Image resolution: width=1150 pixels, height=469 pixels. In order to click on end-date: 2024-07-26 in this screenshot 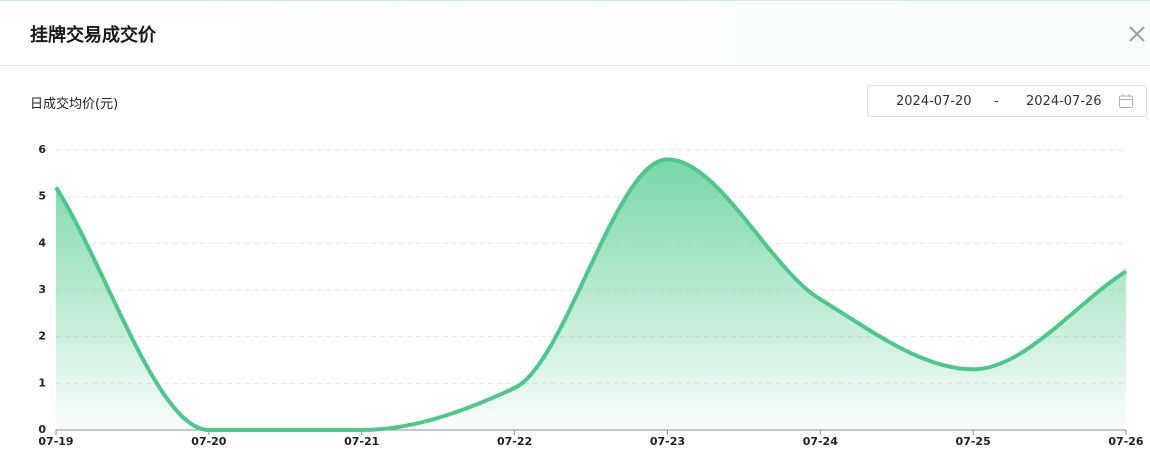, I will do `click(1064, 101)`.